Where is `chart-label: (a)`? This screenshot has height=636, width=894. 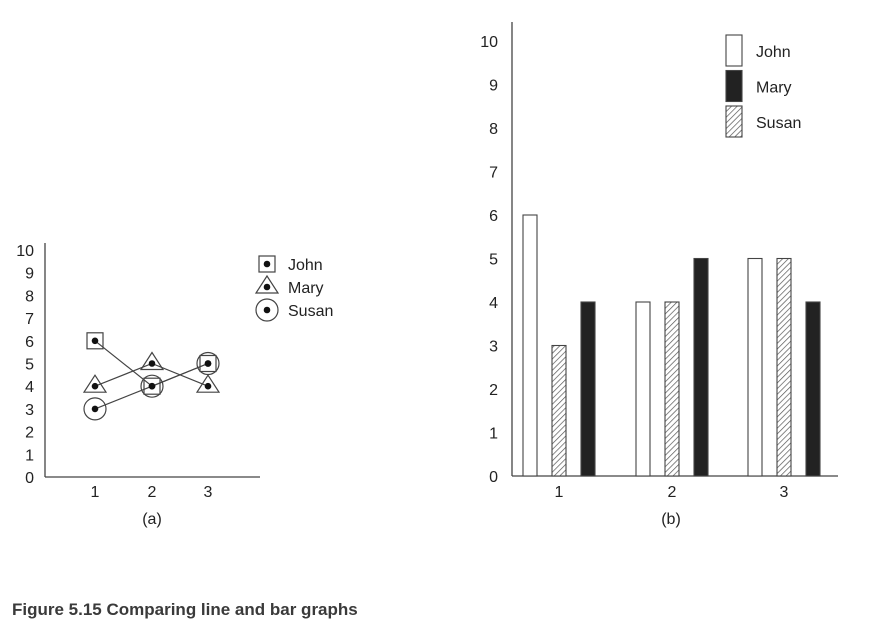 chart-label: (a) is located at coordinates (152, 519).